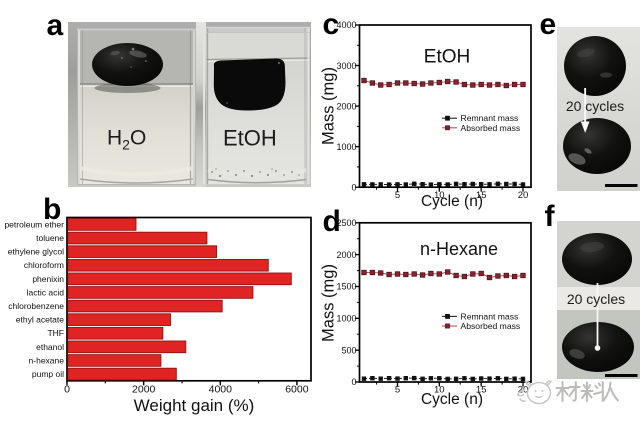 The width and height of the screenshot is (640, 422). I want to click on svg-text: toluene, so click(50, 238).